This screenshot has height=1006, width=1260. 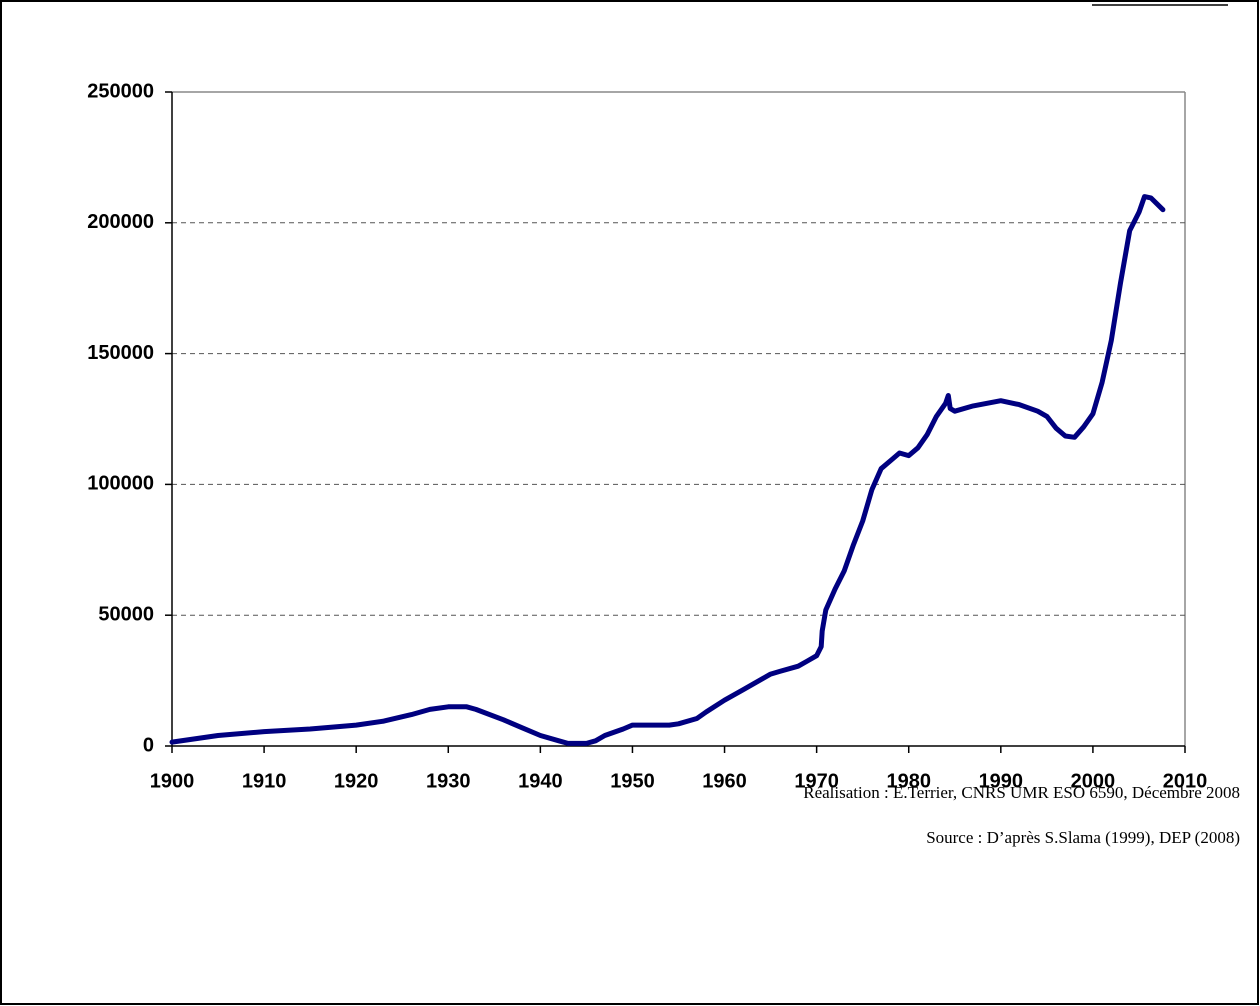 I want to click on x-tick-label: 1970, so click(x=816, y=781).